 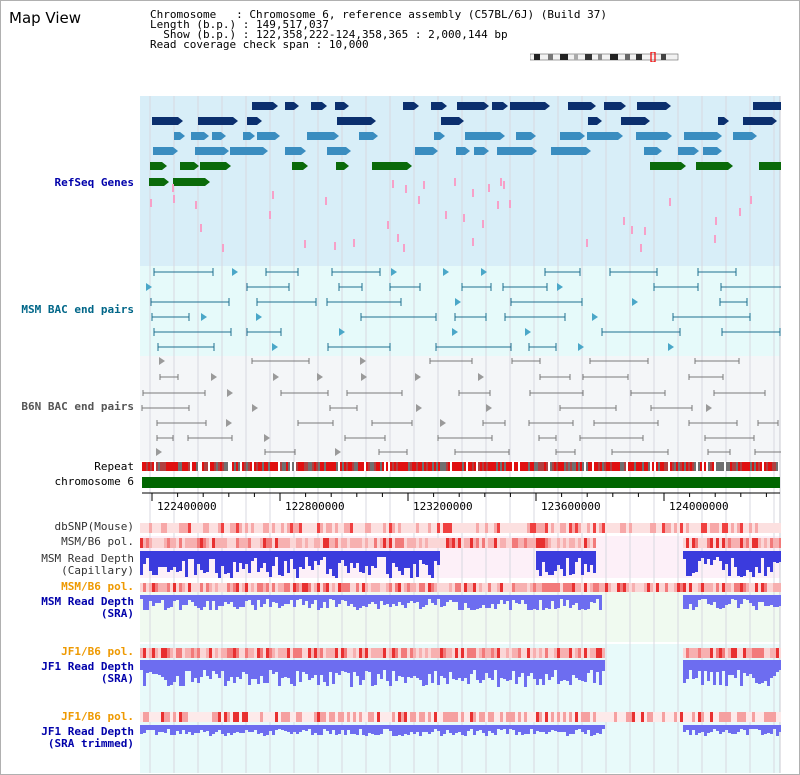 I want to click on track-label-jf1-depth-trim: JF1 Read Depth (SRA trimmed), so click(x=87, y=737).